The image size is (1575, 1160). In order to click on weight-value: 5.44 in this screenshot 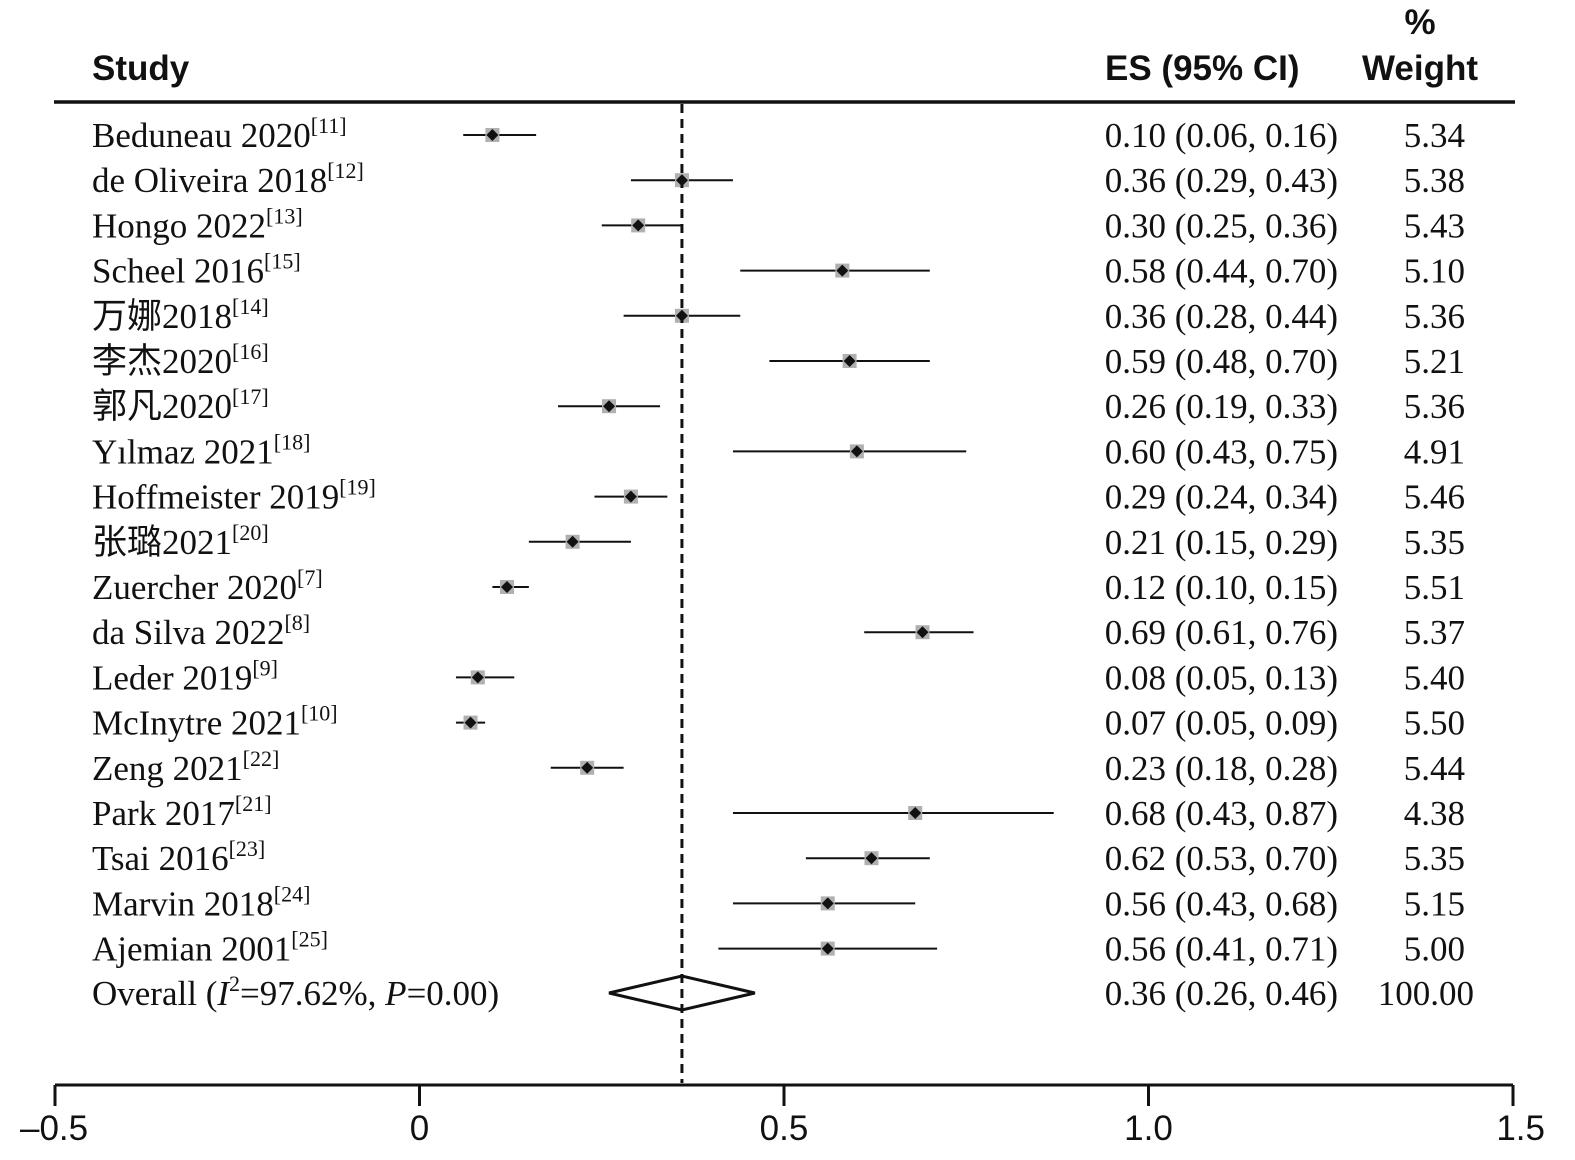, I will do `click(1434, 768)`.